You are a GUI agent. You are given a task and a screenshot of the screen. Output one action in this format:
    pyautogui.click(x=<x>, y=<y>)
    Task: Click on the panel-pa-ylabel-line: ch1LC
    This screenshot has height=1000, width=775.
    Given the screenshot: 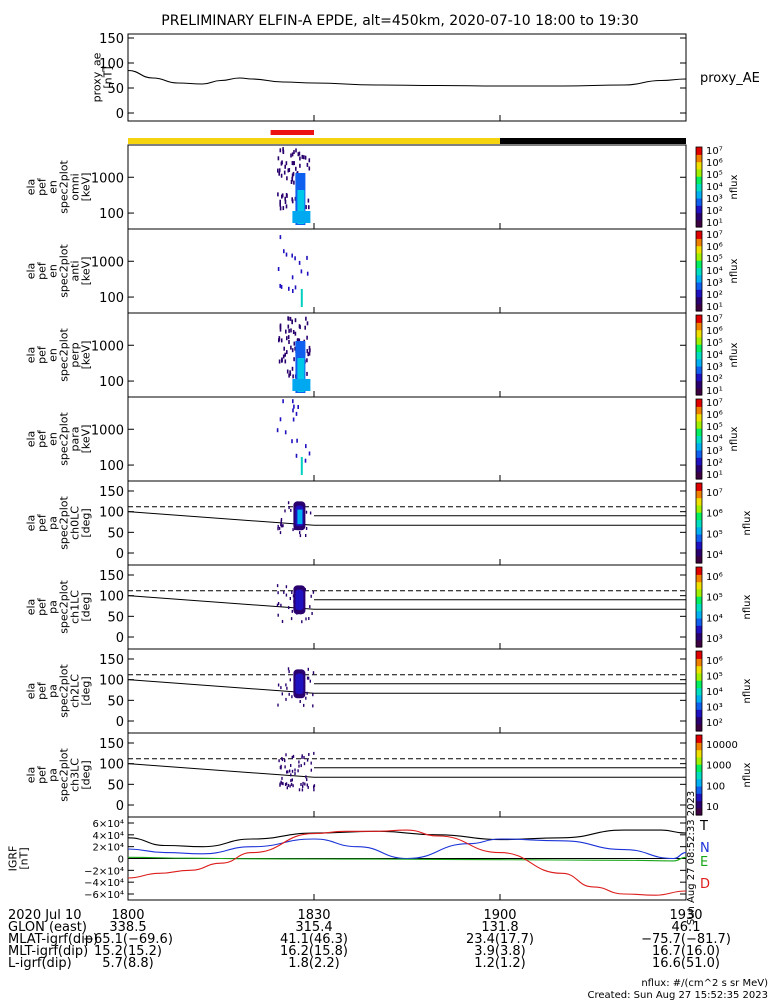 What is the action you would take?
    pyautogui.click(x=75, y=607)
    